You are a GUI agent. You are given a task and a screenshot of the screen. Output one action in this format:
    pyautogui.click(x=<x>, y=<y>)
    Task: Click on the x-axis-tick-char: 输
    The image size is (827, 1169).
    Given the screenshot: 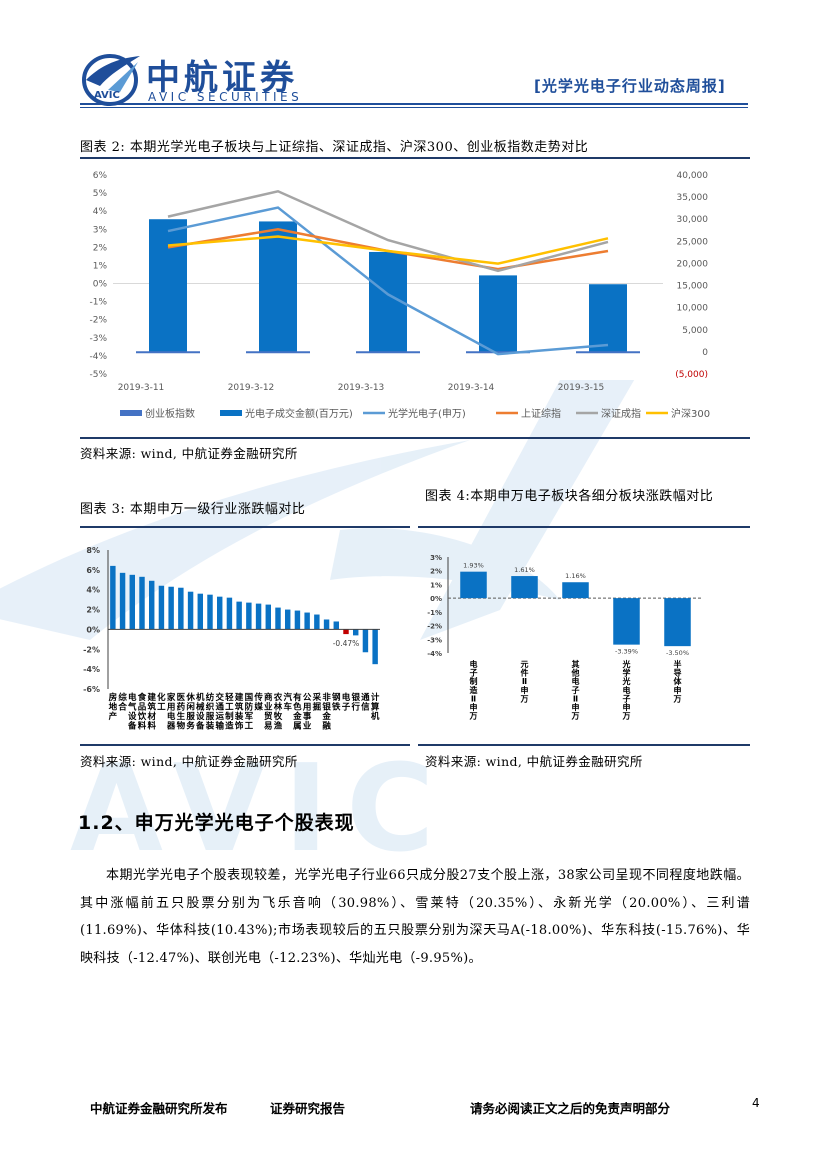 What is the action you would take?
    pyautogui.click(x=219, y=726)
    